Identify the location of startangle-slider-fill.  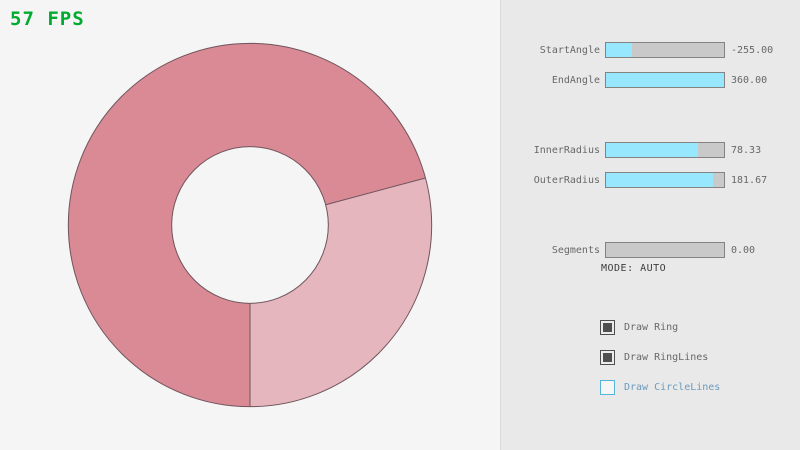
(619, 50).